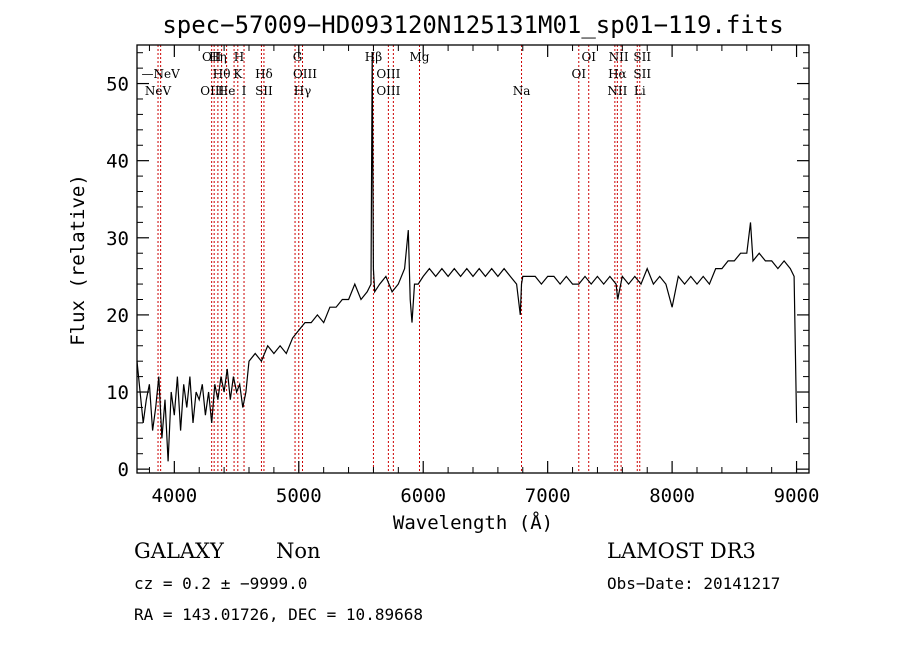 This screenshot has width=900, height=654. Describe the element at coordinates (423, 496) in the screenshot. I see `x-tick-label: 6000` at that location.